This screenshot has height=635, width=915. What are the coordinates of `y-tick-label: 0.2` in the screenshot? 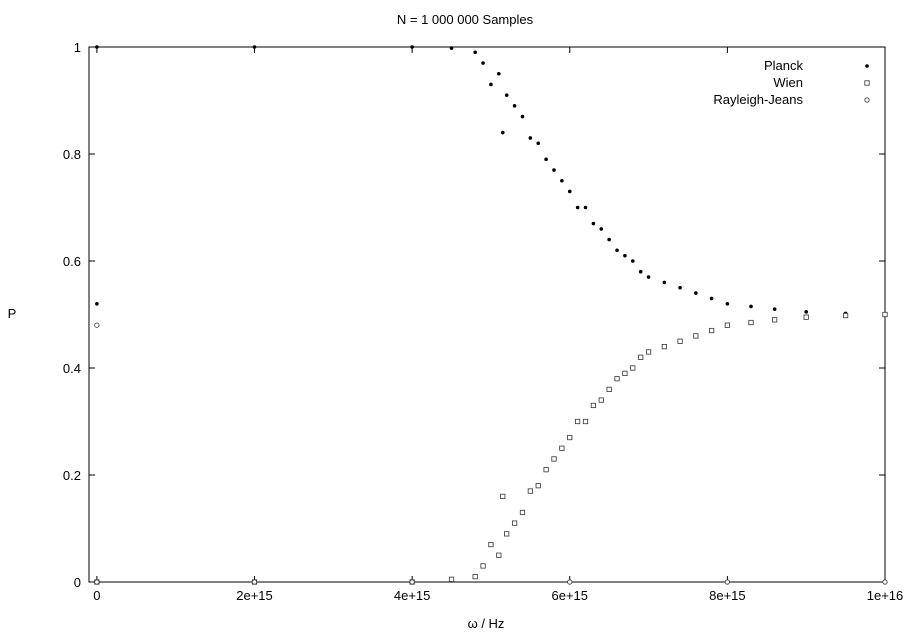 It's located at (72, 475).